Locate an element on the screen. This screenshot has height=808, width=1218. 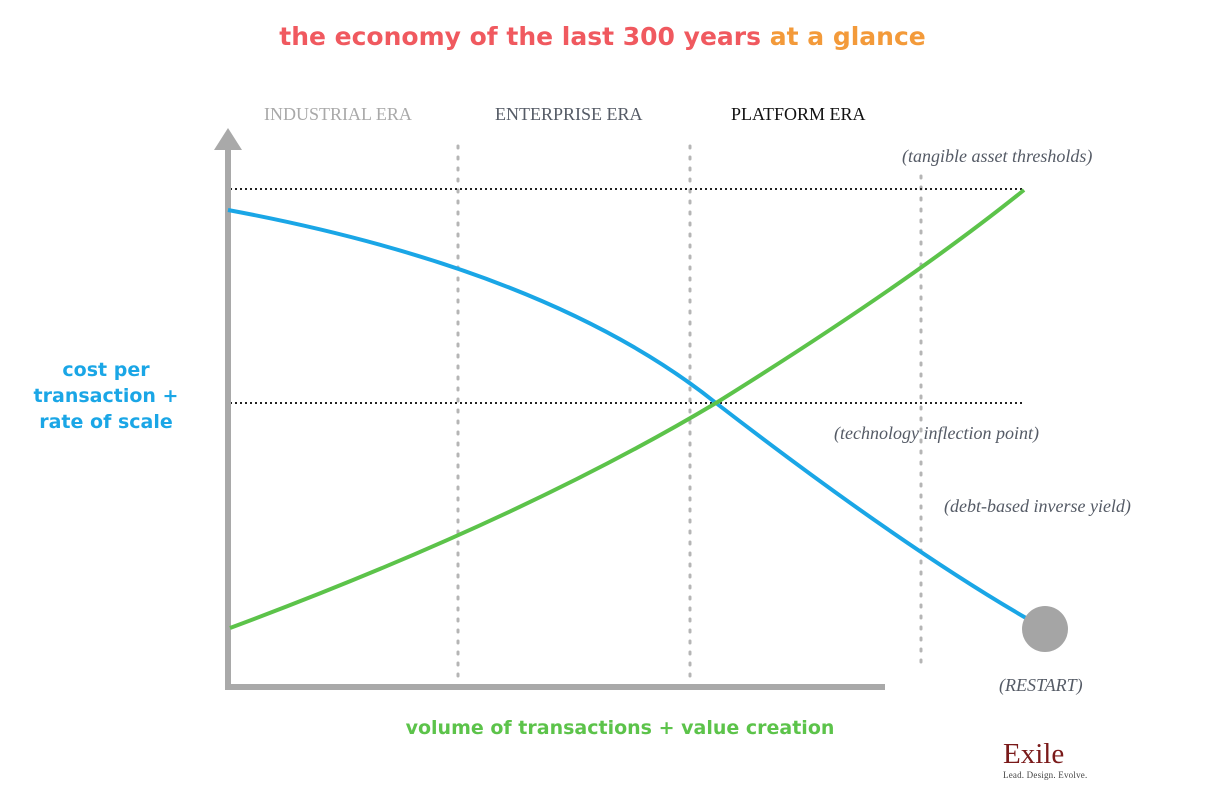
debt-annotation: (debt-based inverse yield) is located at coordinates (1037, 506).